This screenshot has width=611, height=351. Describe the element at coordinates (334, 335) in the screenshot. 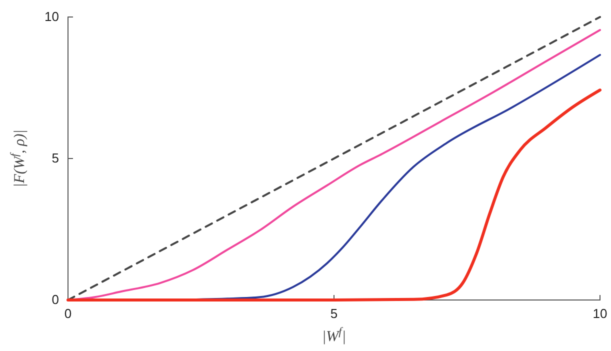

I see `x-axis-title: |W$^{f}$|` at that location.